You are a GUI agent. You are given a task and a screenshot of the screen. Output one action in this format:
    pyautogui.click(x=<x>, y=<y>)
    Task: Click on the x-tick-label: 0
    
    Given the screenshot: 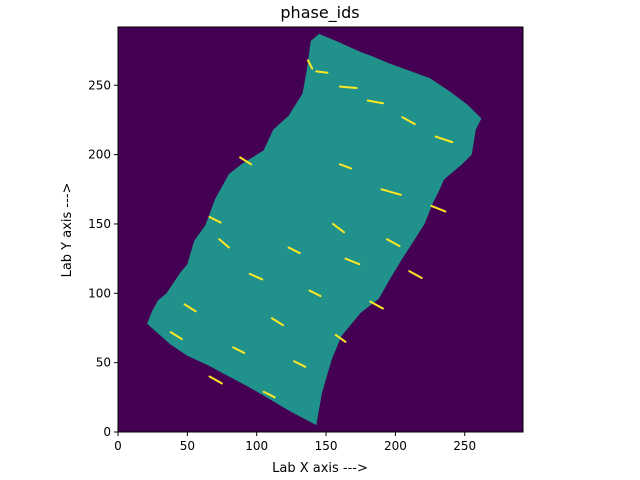 What is the action you would take?
    pyautogui.click(x=118, y=446)
    